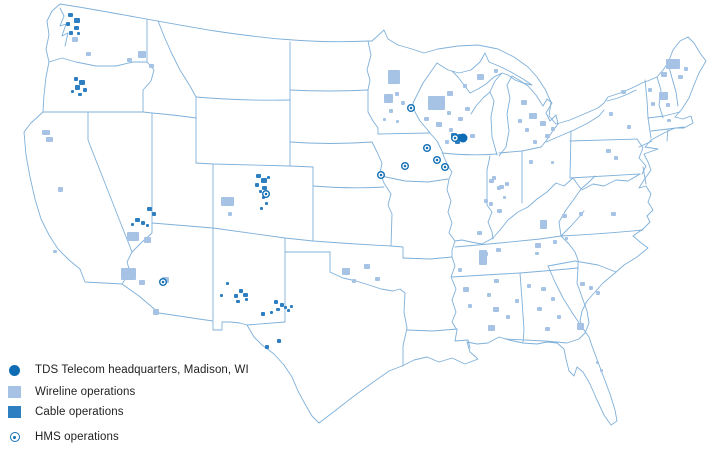 The height and width of the screenshot is (452, 720). Describe the element at coordinates (14, 370) in the screenshot. I see `headquarters-dot-icon` at that location.